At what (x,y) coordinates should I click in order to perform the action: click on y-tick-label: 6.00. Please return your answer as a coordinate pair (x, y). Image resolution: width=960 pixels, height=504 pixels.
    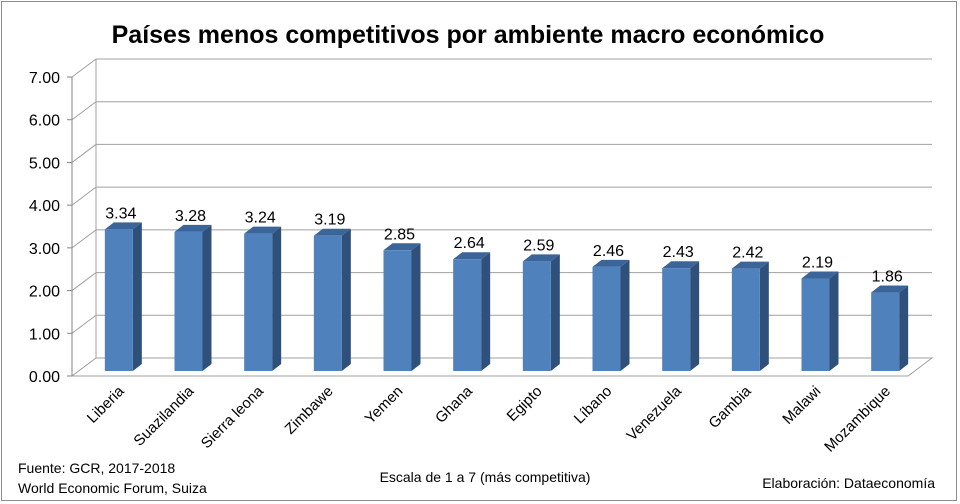
    Looking at the image, I should click on (44, 121).